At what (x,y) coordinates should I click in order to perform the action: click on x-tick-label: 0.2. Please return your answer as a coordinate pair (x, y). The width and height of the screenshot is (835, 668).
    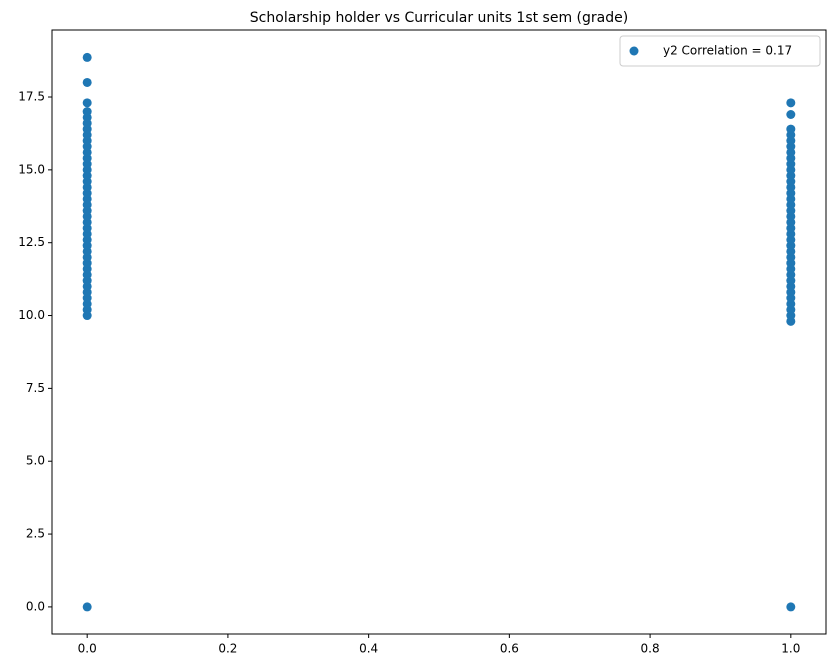
    Looking at the image, I should click on (227, 649).